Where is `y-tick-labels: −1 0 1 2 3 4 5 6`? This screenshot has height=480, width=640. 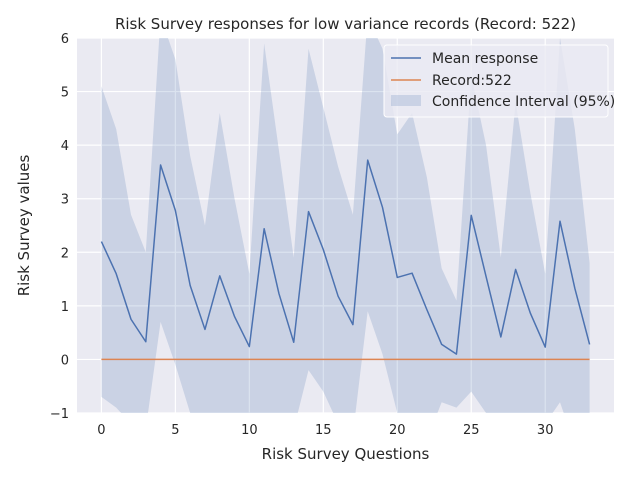 y-tick-labels: −1 0 1 2 3 4 5 6 is located at coordinates (59, 227).